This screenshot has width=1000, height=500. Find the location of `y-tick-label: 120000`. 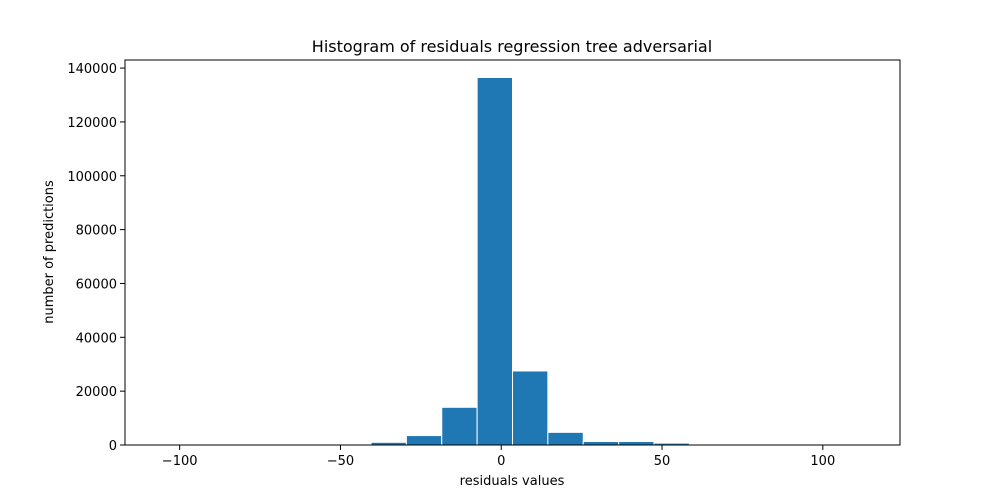

y-tick-label: 120000 is located at coordinates (92, 123).